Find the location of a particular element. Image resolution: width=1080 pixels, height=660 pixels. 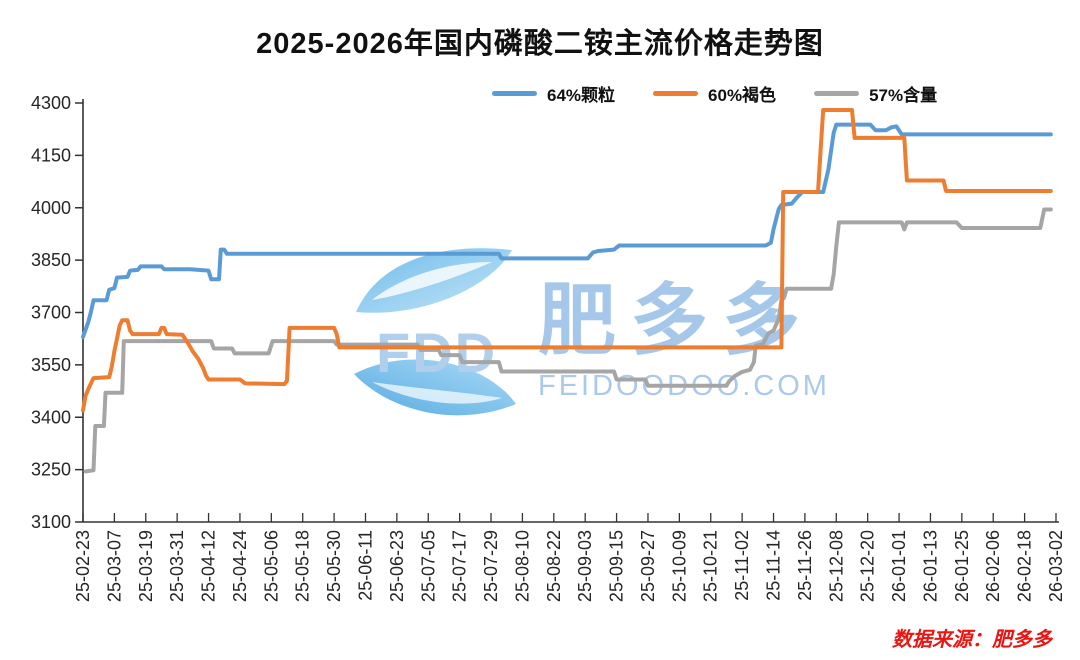

x-tick-label: 25-05-06 is located at coordinates (271, 566).